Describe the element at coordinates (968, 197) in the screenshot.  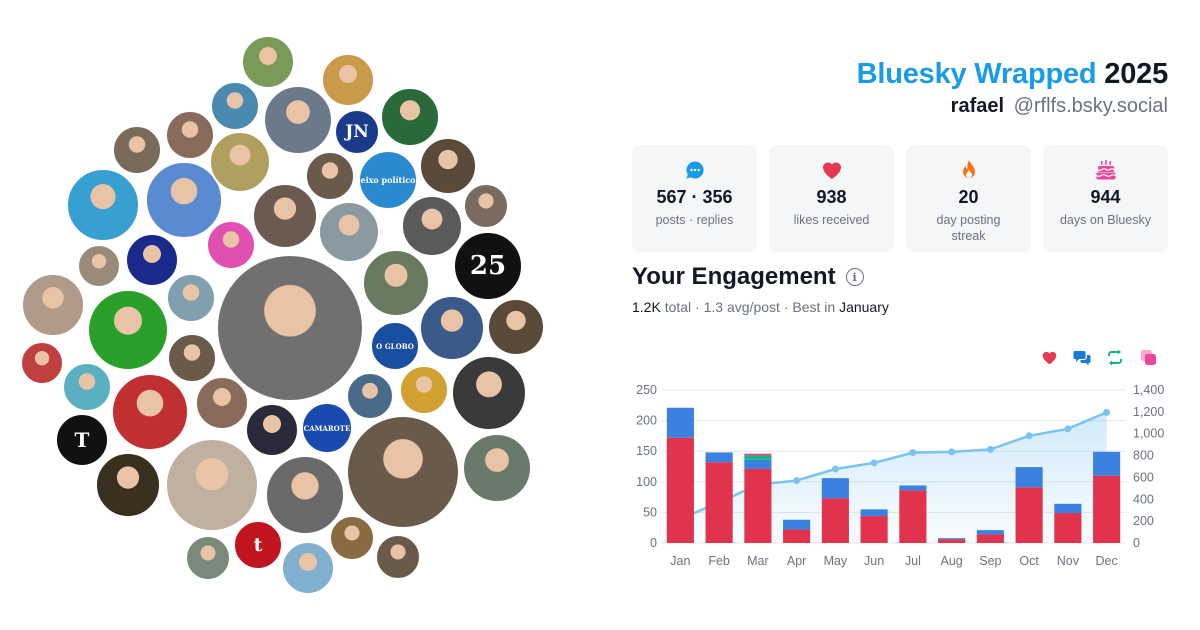
I see `stat-value: 20` at that location.